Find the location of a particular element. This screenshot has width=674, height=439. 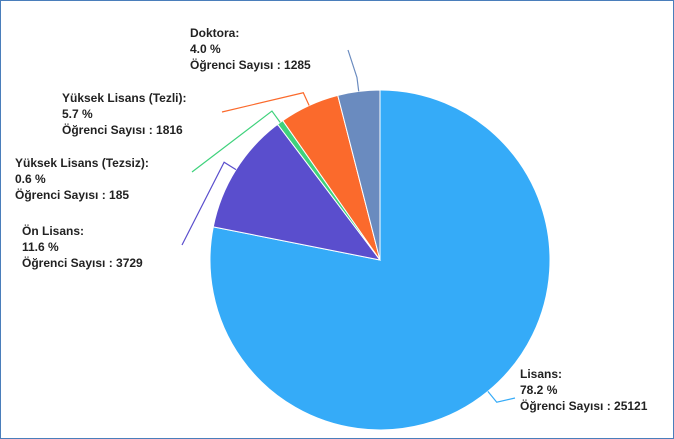

slice-label: Lisans: is located at coordinates (541, 374).